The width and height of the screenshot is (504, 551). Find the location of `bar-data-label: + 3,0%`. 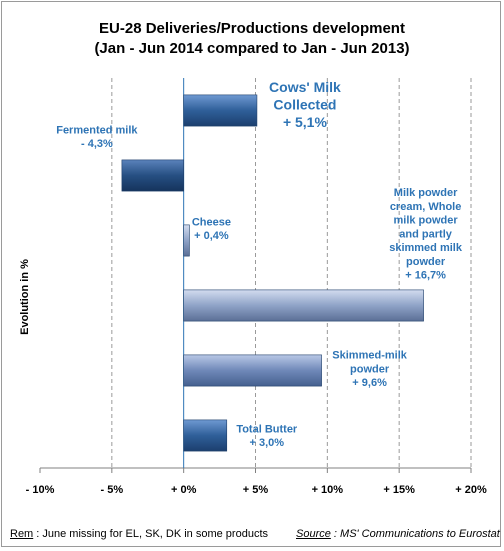

bar-data-label: + 3,0% is located at coordinates (266, 443).